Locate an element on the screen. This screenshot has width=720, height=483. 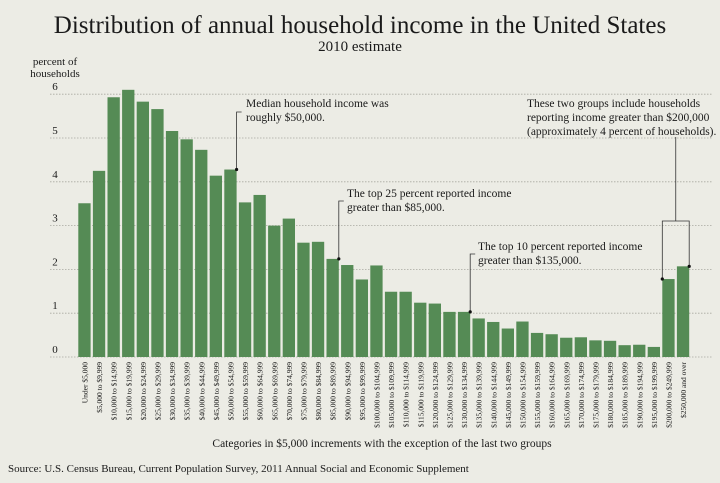
x-tick-label: $180,000 to $184,999 is located at coordinates (610, 395).